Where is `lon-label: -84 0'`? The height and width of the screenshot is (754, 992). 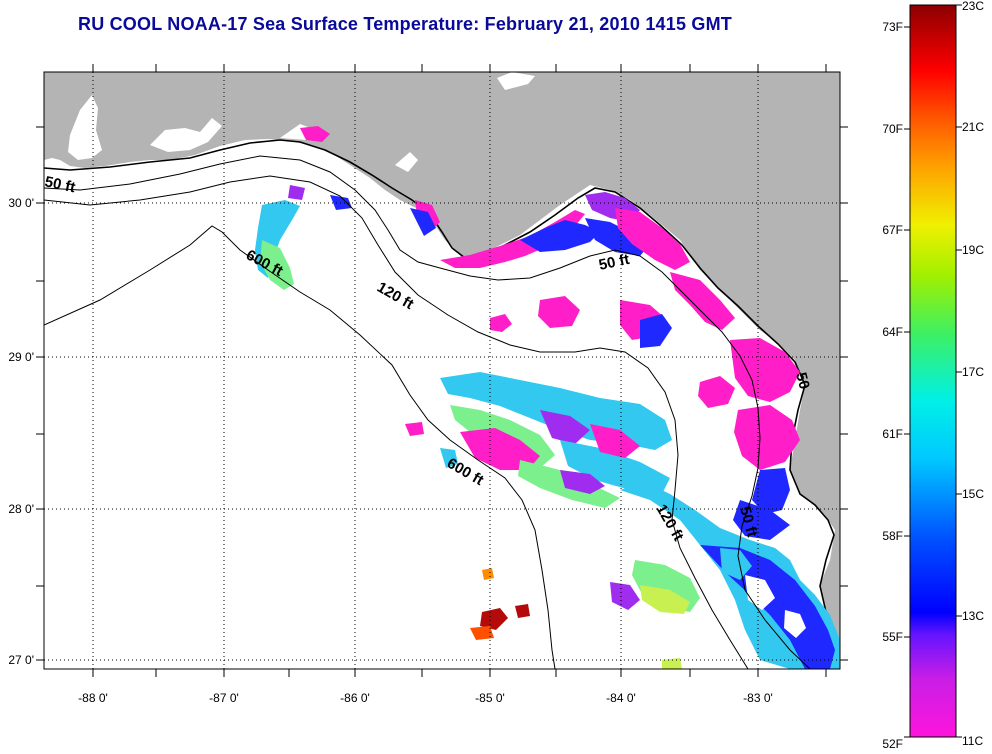
lon-label: -84 0' is located at coordinates (621, 698).